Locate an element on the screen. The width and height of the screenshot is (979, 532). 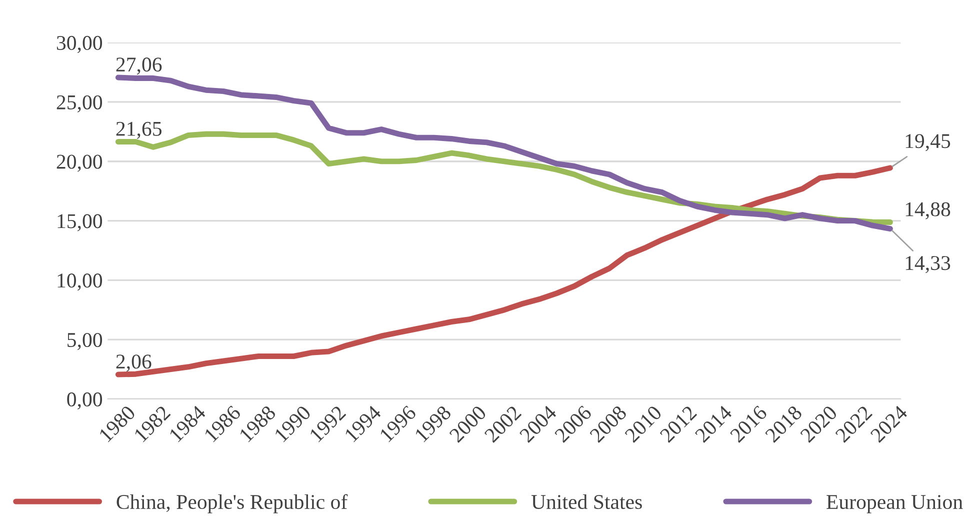
legend-label: European Union is located at coordinates (894, 504).